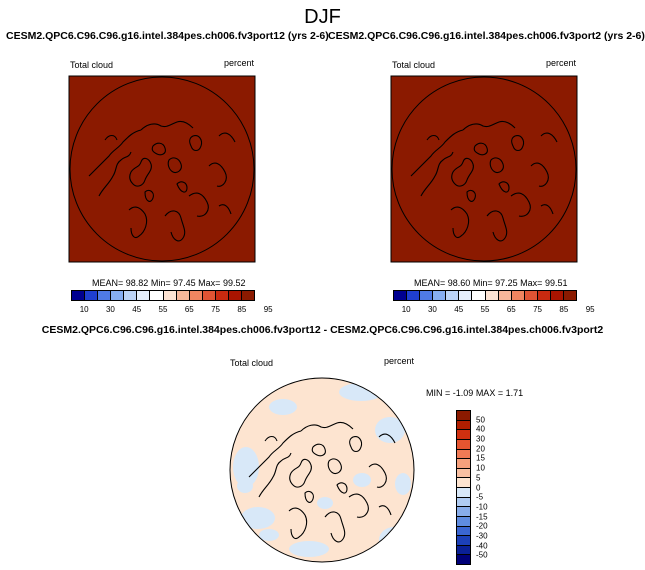 This screenshot has height=570, width=645. I want to click on panel-2-field, so click(484, 169).